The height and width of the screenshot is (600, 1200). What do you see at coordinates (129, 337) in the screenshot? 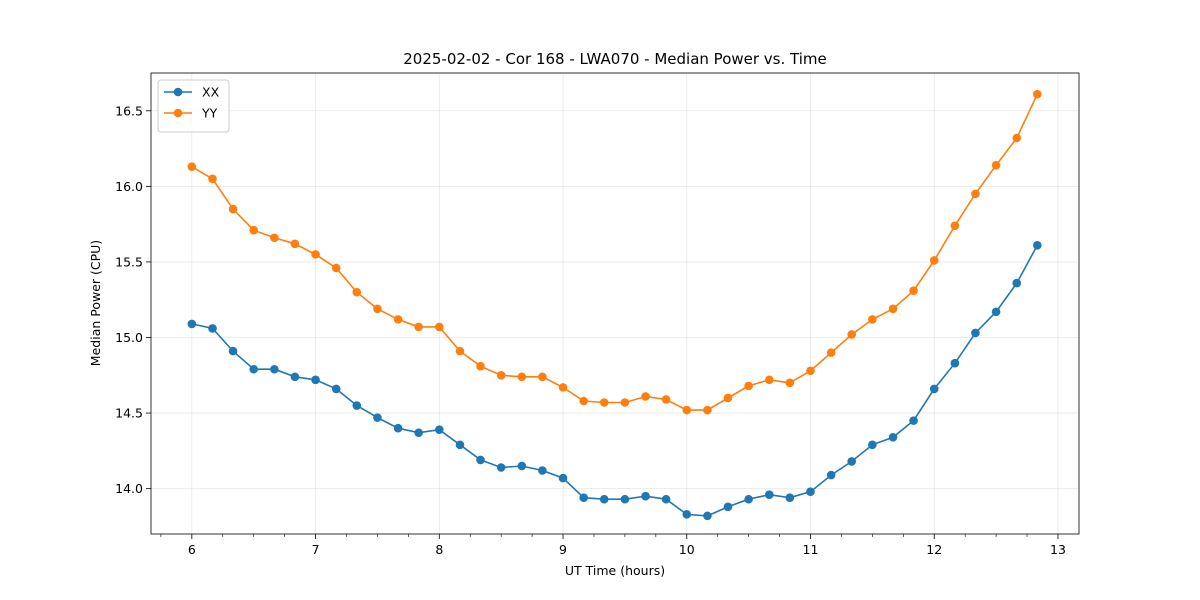
I see `y-tick-label: 15.0` at bounding box center [129, 337].